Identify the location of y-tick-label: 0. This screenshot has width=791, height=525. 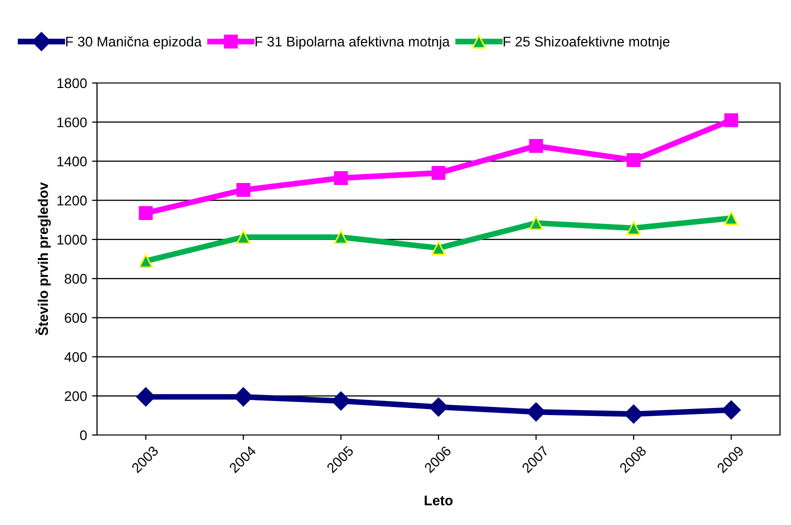
(83, 435).